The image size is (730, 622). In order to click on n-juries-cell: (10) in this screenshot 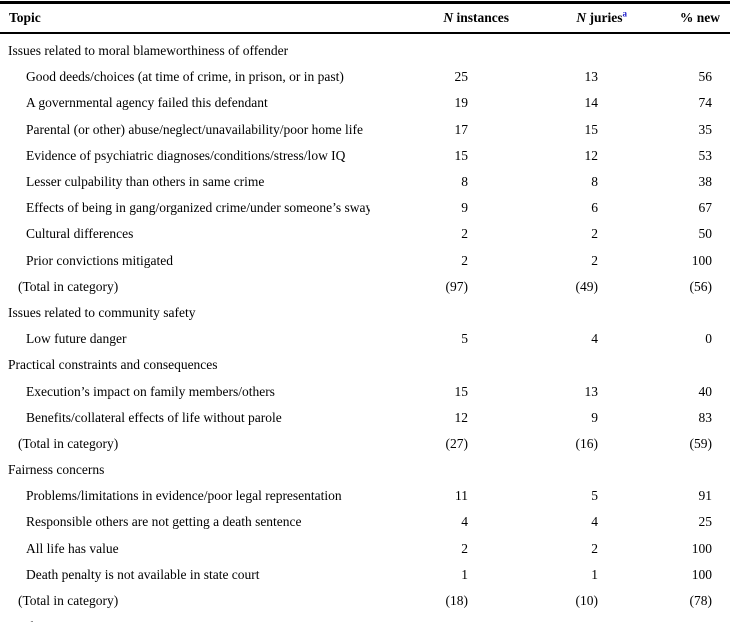, I will do `click(587, 601)`.